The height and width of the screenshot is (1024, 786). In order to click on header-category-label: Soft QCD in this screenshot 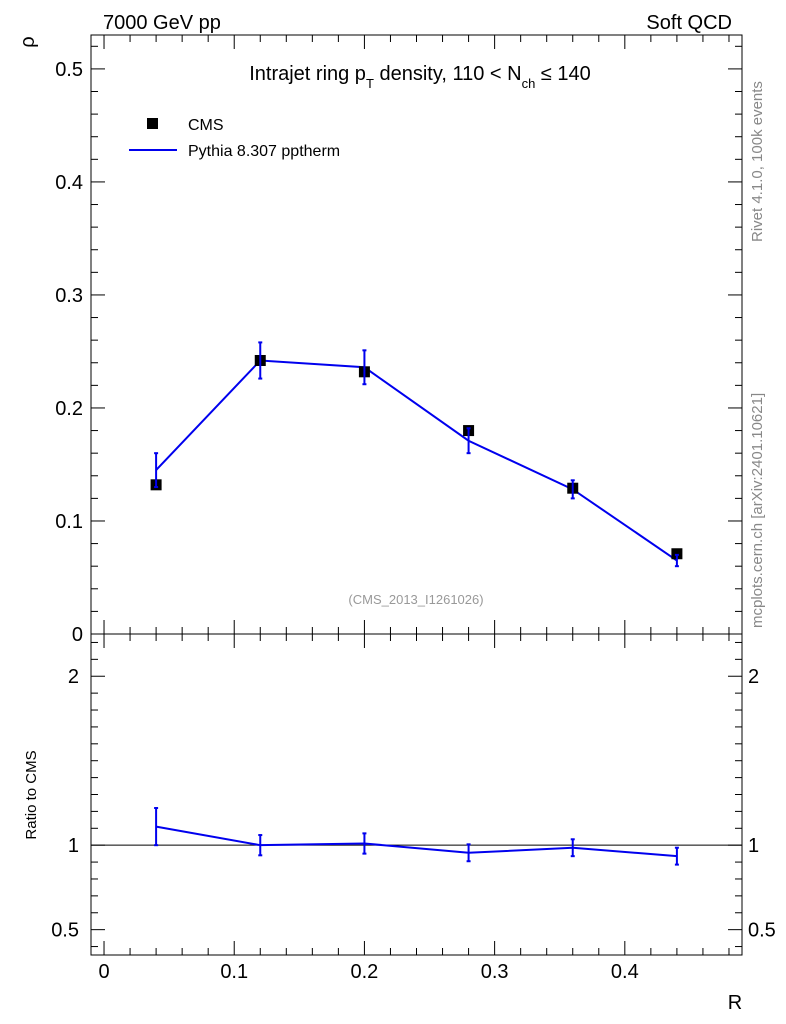, I will do `click(689, 23)`.